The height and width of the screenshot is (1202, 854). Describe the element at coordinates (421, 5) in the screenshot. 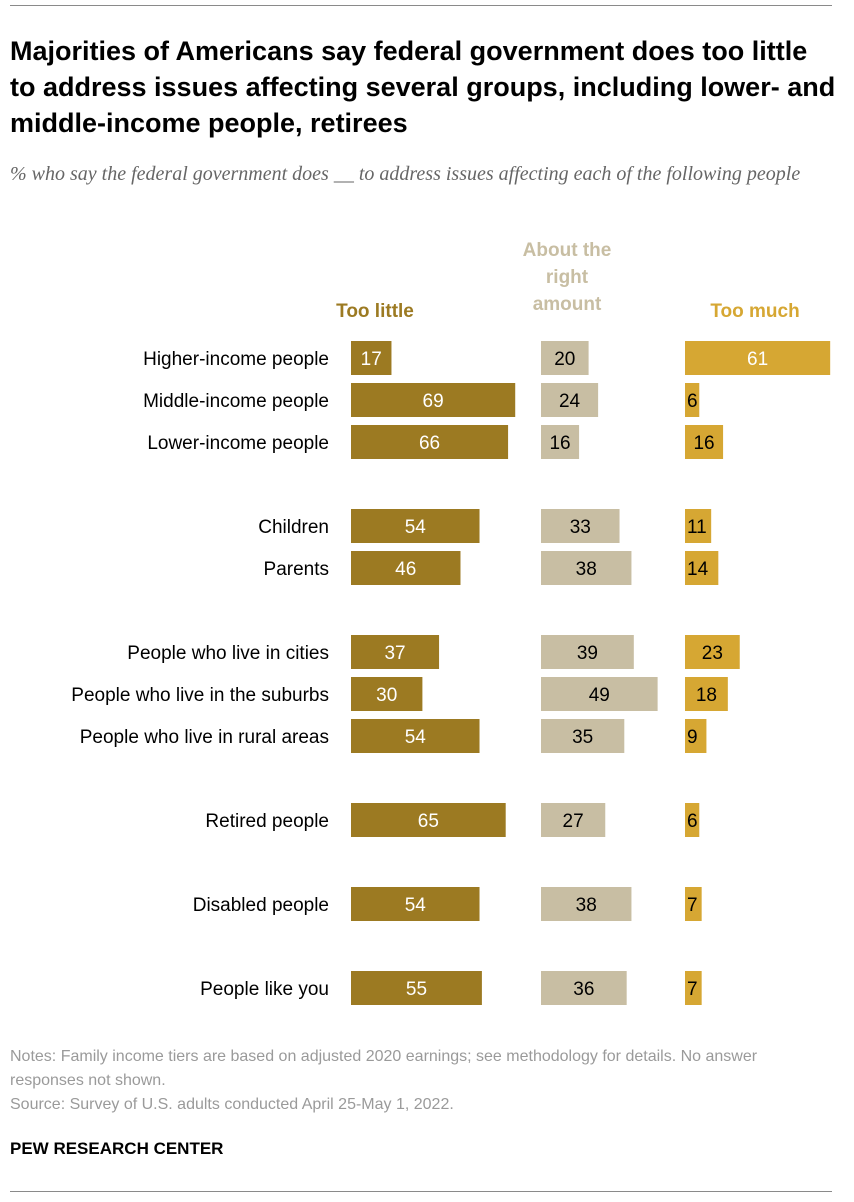

I see `top-rule` at that location.